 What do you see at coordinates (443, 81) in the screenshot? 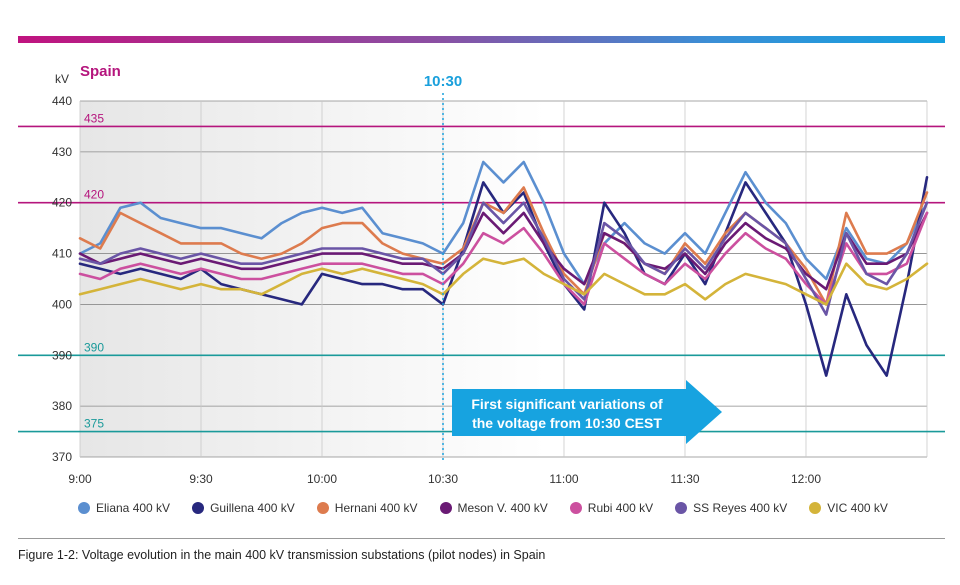
I see `time-marker-label: 10:30` at bounding box center [443, 81].